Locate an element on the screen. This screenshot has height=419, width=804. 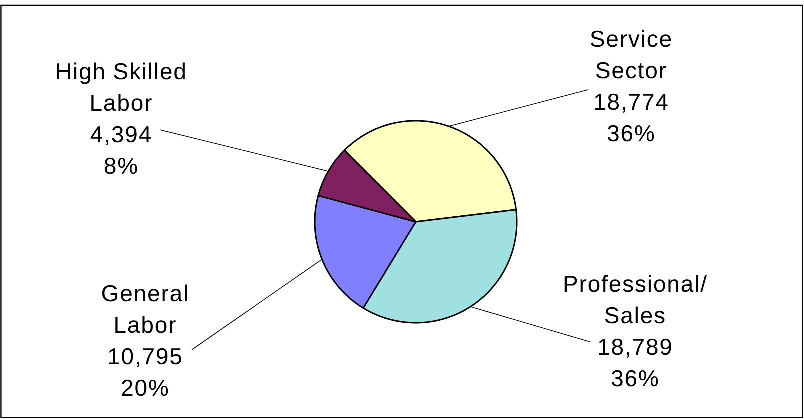
data-label: 18,789 36% is located at coordinates (635, 362).